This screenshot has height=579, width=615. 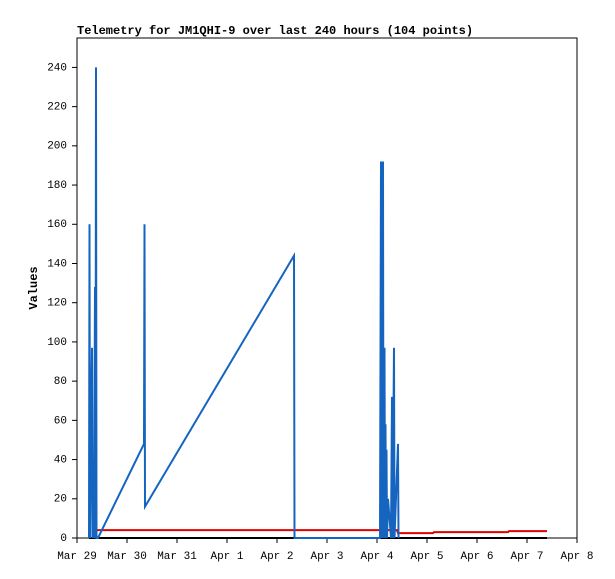 I want to click on y-tick-label: 100, so click(x=57, y=343).